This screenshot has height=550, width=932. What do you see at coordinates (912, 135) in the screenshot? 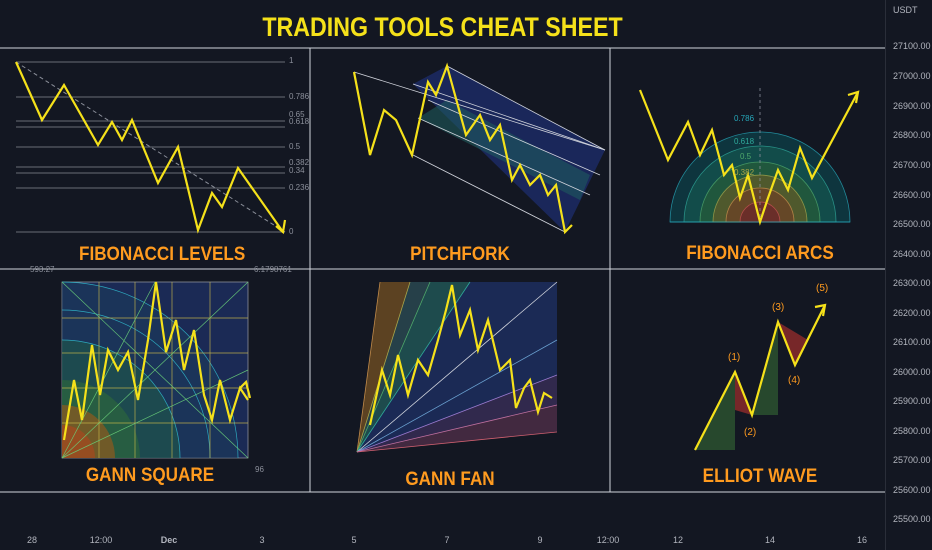
I see `price-tick: 26800.00` at bounding box center [912, 135].